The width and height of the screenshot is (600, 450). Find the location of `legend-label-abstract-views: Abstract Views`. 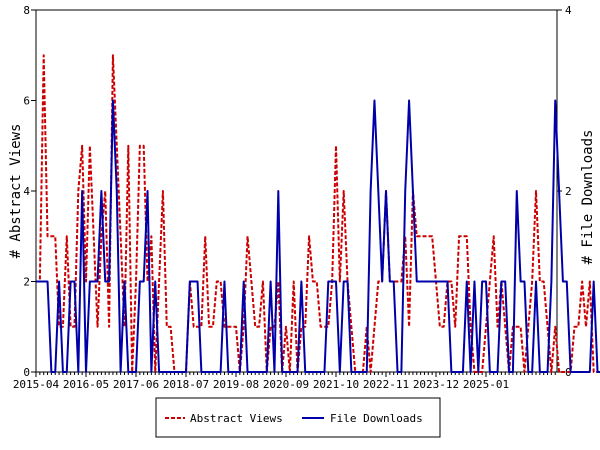

legend-label-abstract-views: Abstract Views is located at coordinates (236, 418).